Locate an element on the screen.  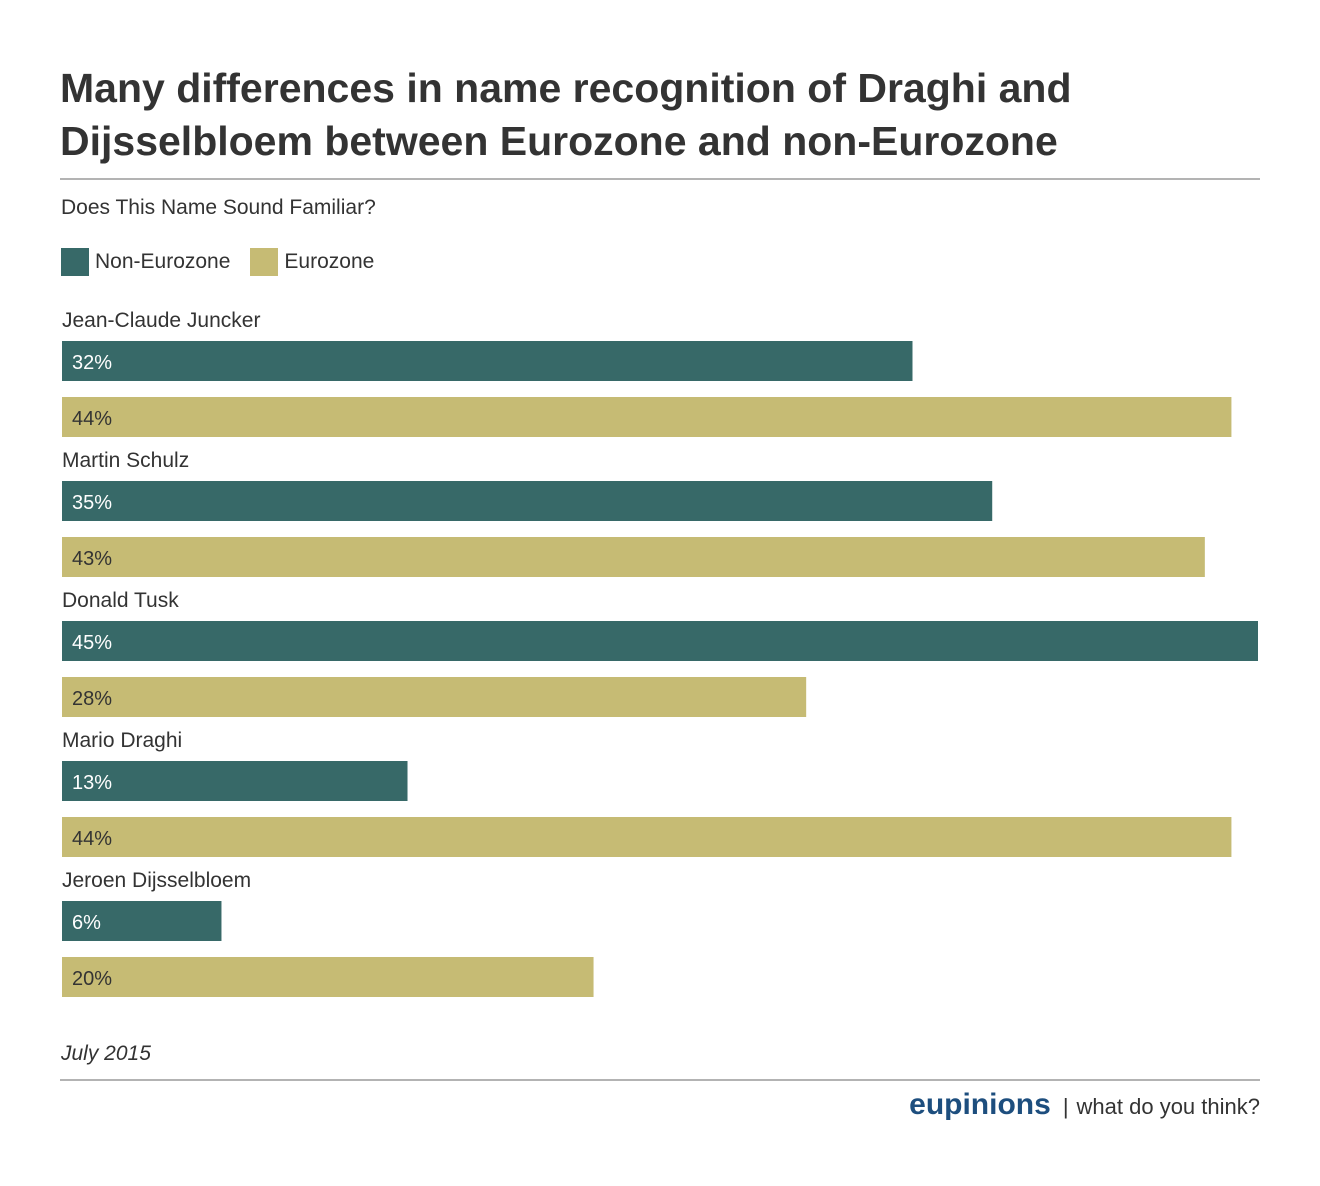
category-label-jeroen-dijsselbloem: Jeroen Dijsselbloem is located at coordinates (156, 880).